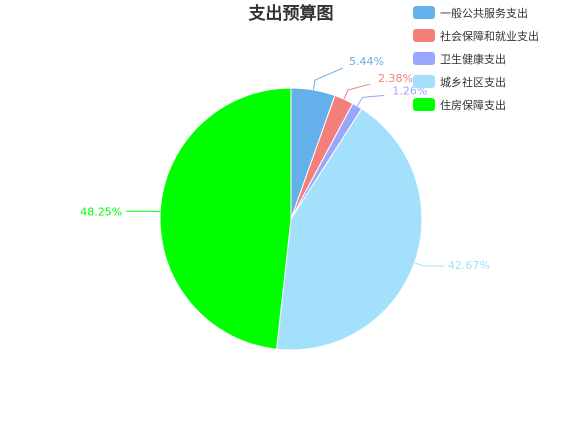 The width and height of the screenshot is (583, 437). I want to click on legend-item: 卫生健康支出, so click(459, 59).